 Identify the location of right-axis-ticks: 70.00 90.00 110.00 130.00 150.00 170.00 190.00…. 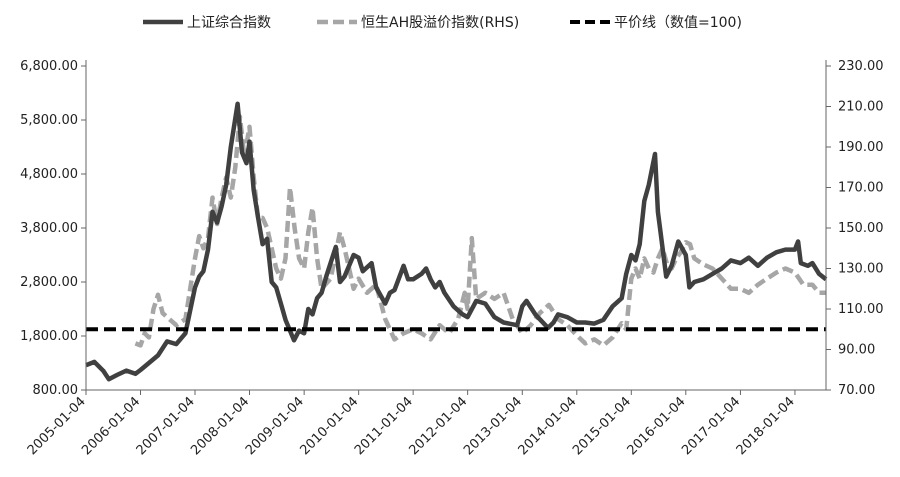
(855, 228).